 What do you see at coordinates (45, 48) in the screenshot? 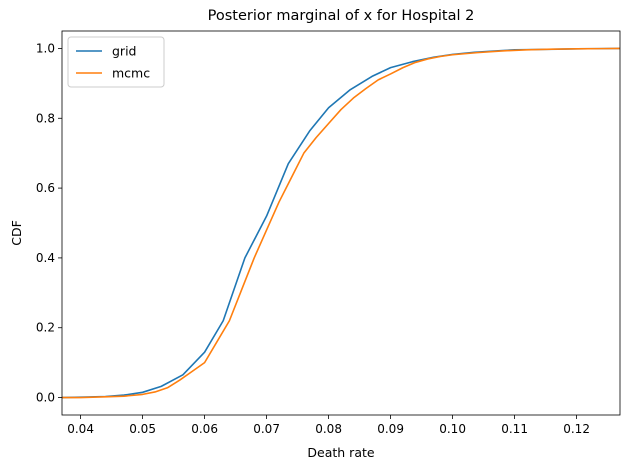
I see `y-tick-label: 1.0` at bounding box center [45, 48].